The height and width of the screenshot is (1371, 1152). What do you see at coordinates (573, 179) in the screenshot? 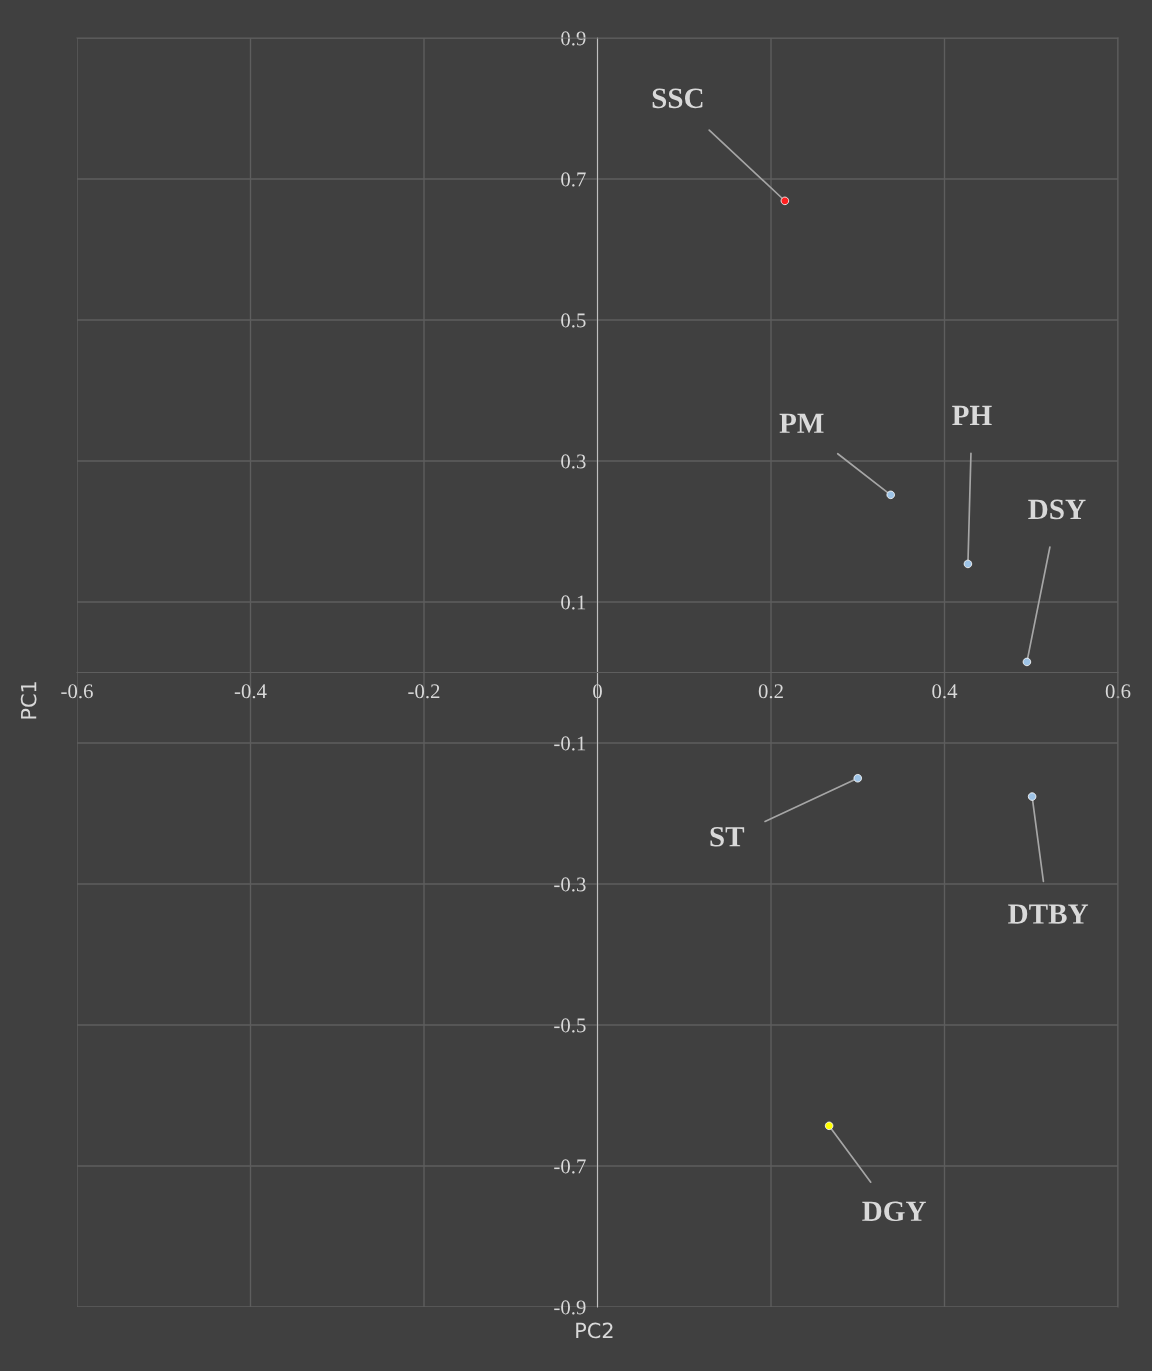
I see `y-tick-label: 0.7` at bounding box center [573, 179].